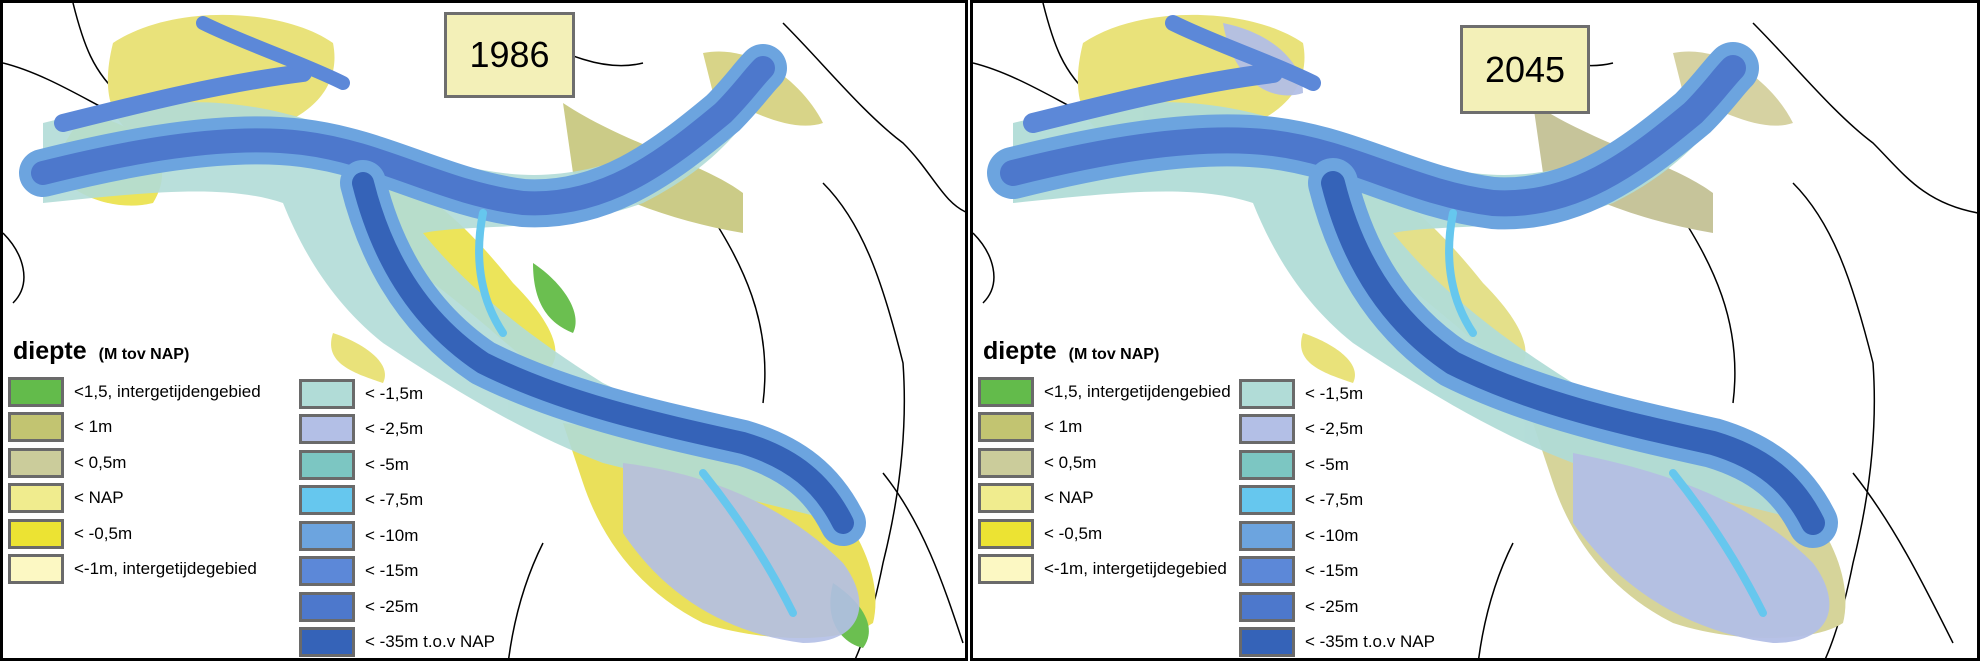 This screenshot has width=1980, height=661. I want to click on legend-item: < 1m, so click(1104, 428).